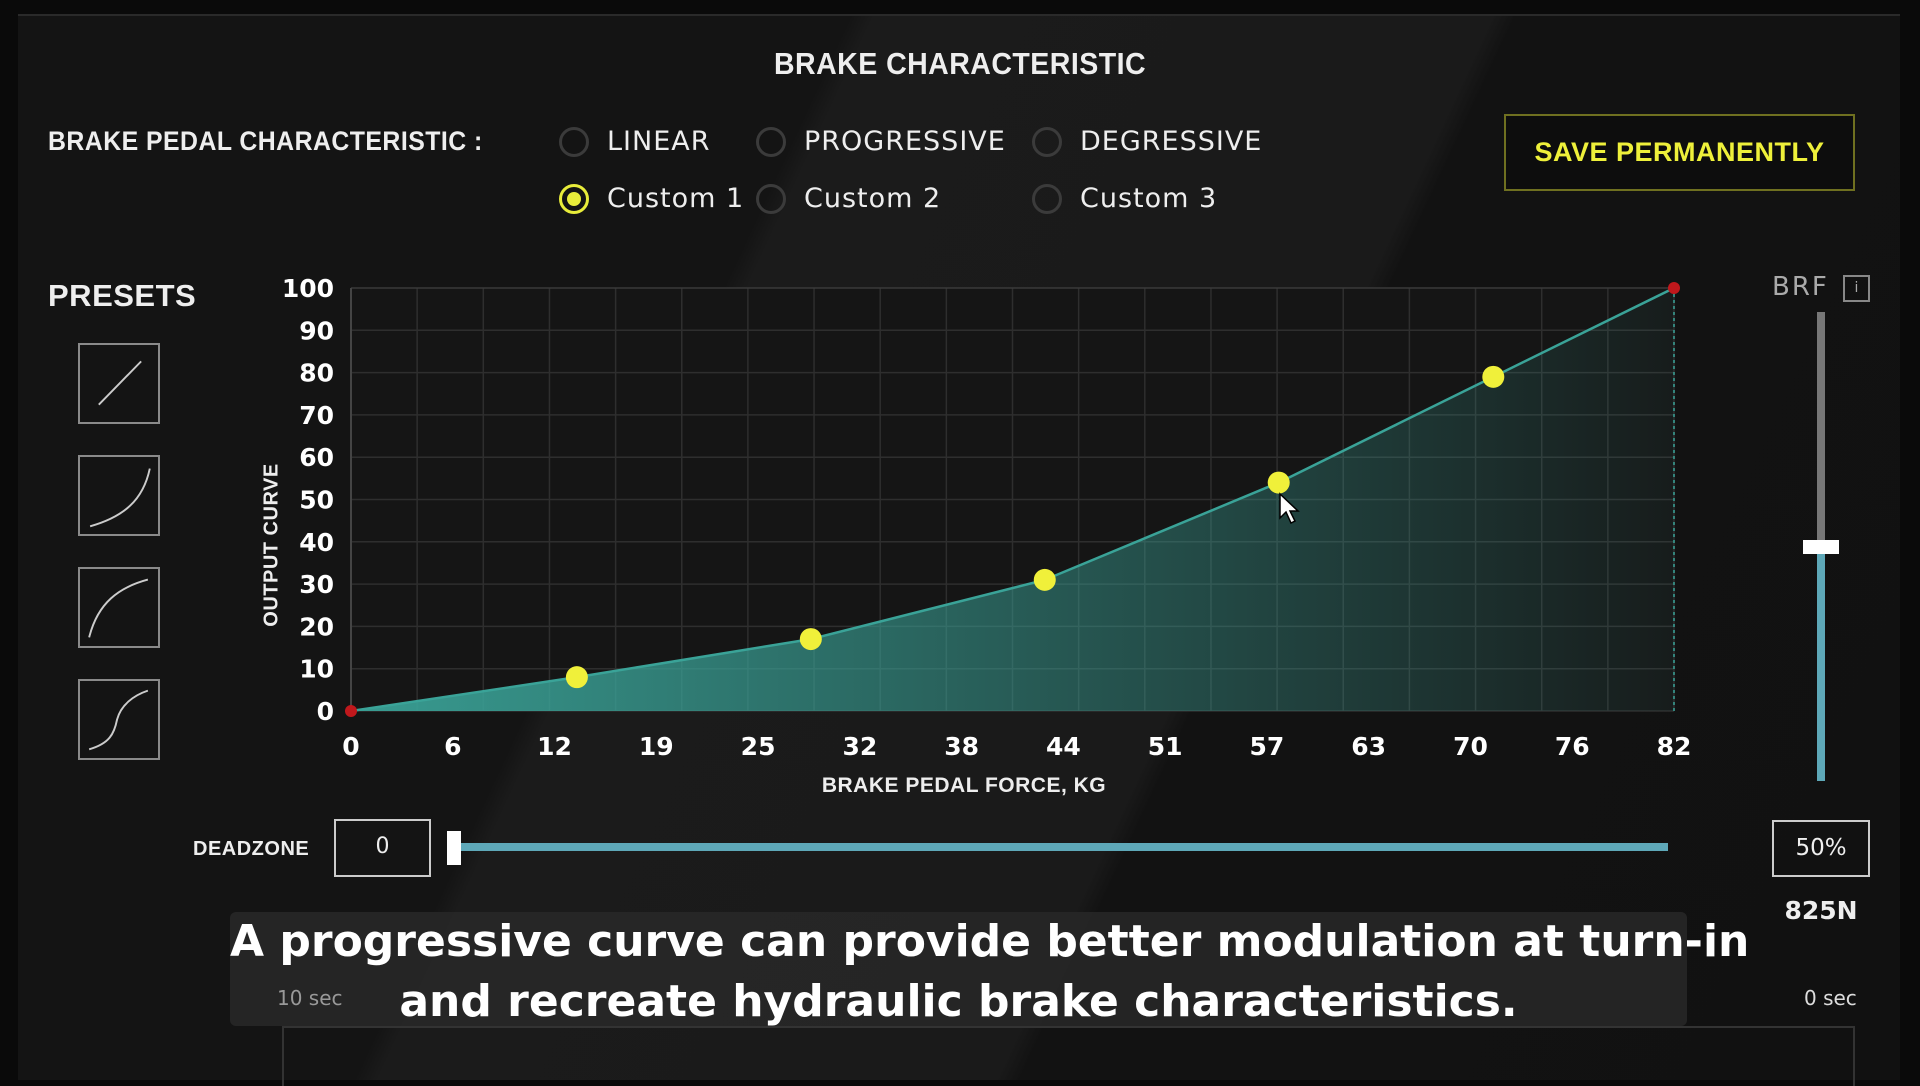 This screenshot has width=1920, height=1086. I want to click on radio-custom-3: Custom 3, so click(1124, 198).